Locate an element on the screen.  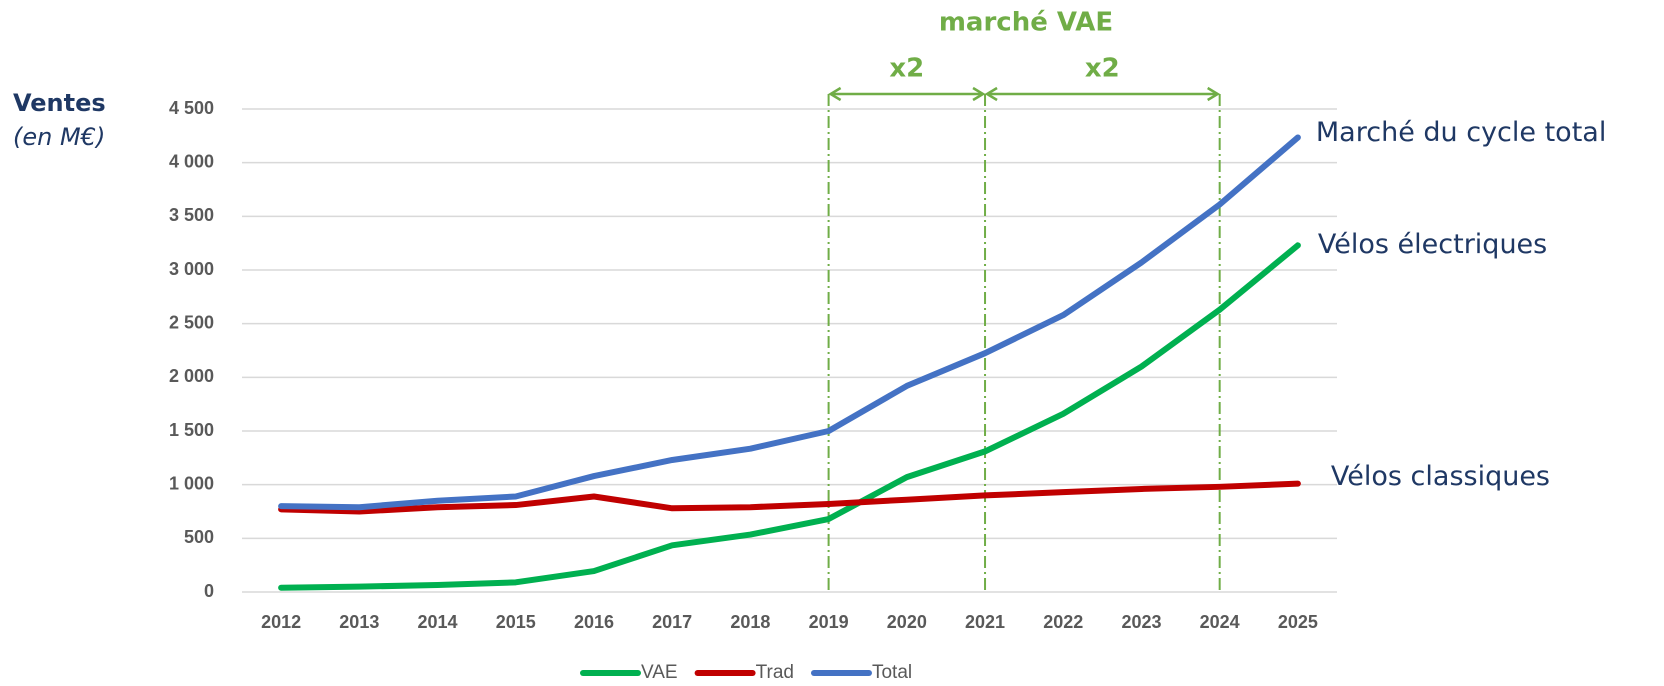
x-tick-label: 2022 is located at coordinates (1063, 622).